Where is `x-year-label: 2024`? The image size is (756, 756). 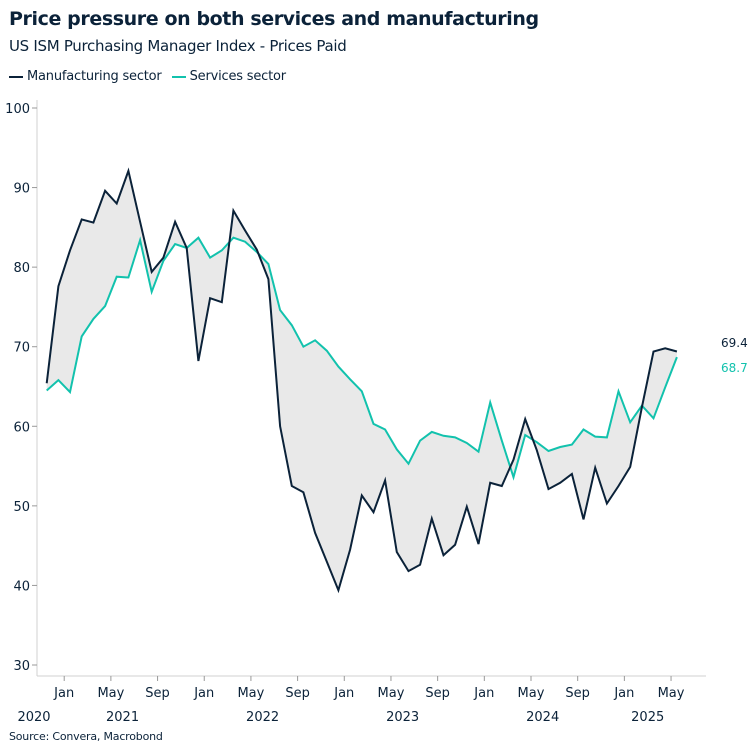 x-year-label: 2024 is located at coordinates (542, 717).